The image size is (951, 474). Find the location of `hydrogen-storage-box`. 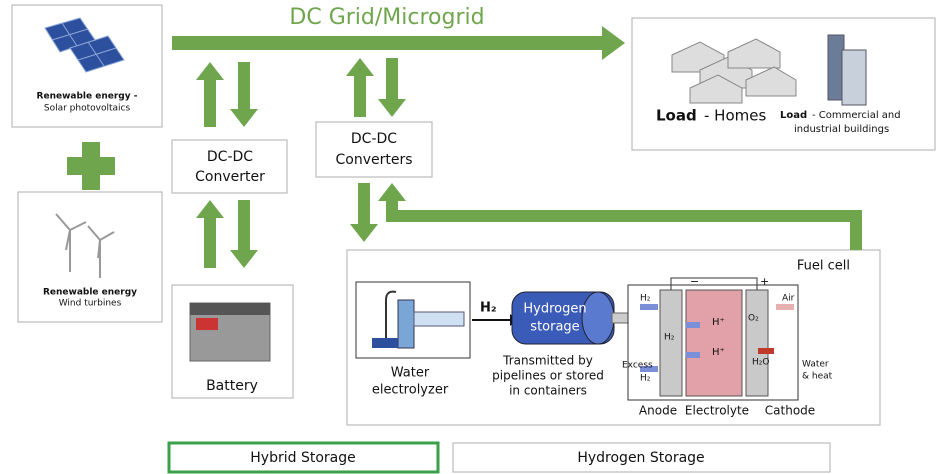

hydrogen-storage-box is located at coordinates (641, 457).